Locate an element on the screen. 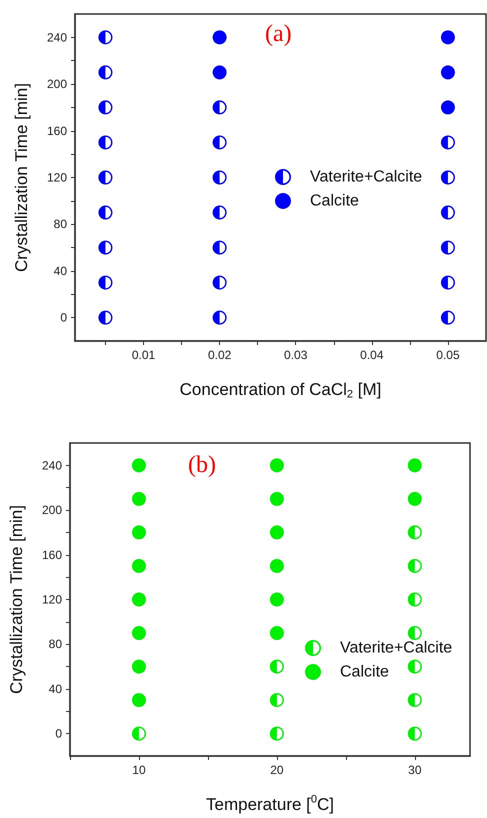 The image size is (487, 818). annotation: (b) is located at coordinates (202, 465).